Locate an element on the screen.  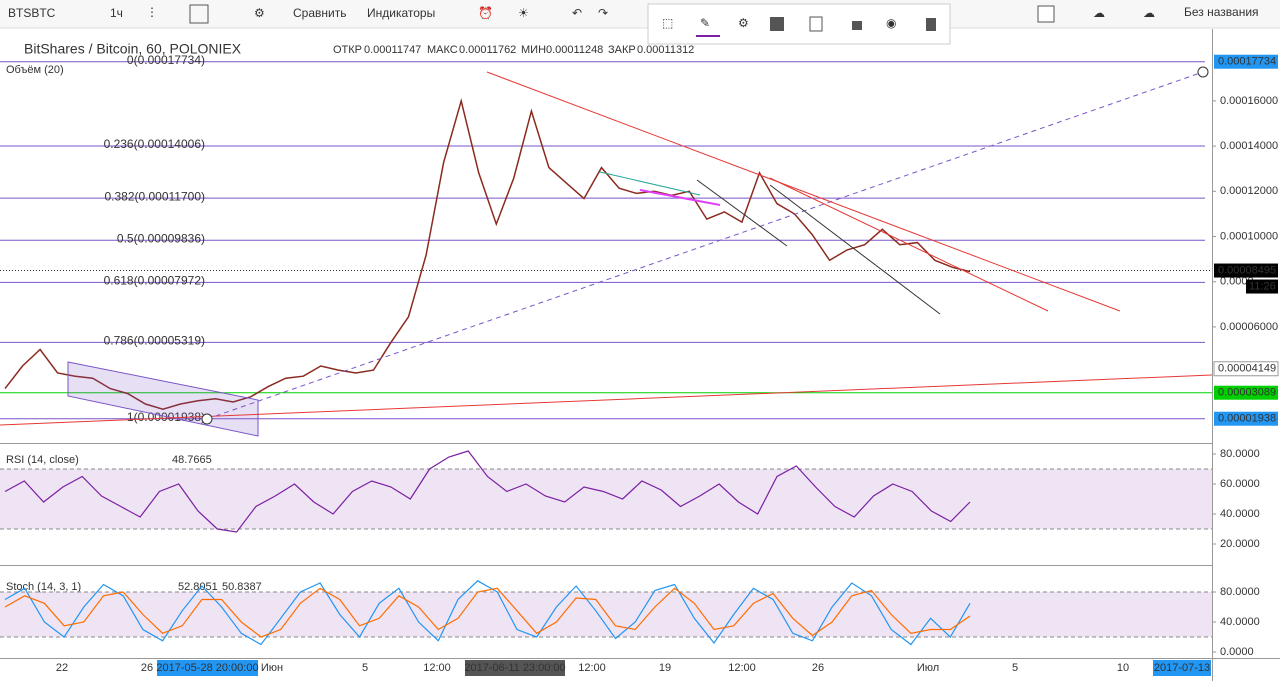
y-tick-label: 60.0000 is located at coordinates (1240, 484).